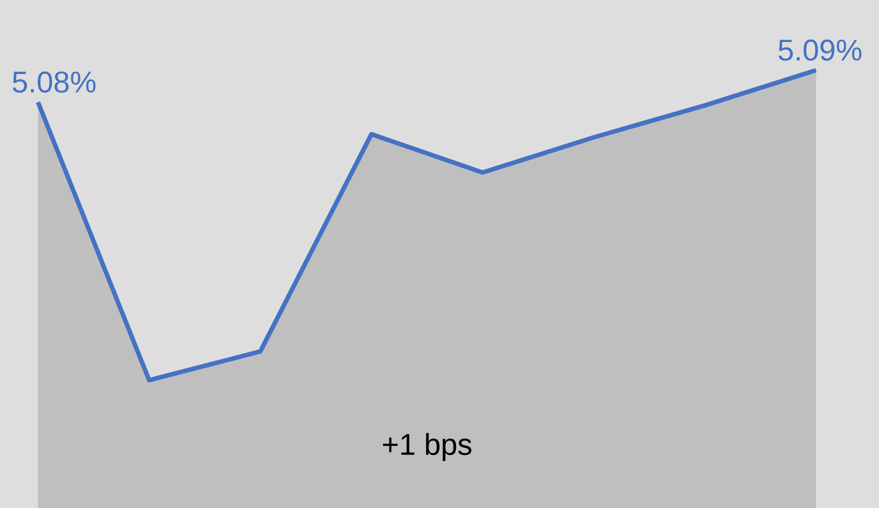  Describe the element at coordinates (427, 447) in the screenshot. I see `annotation: +1 bps` at that location.